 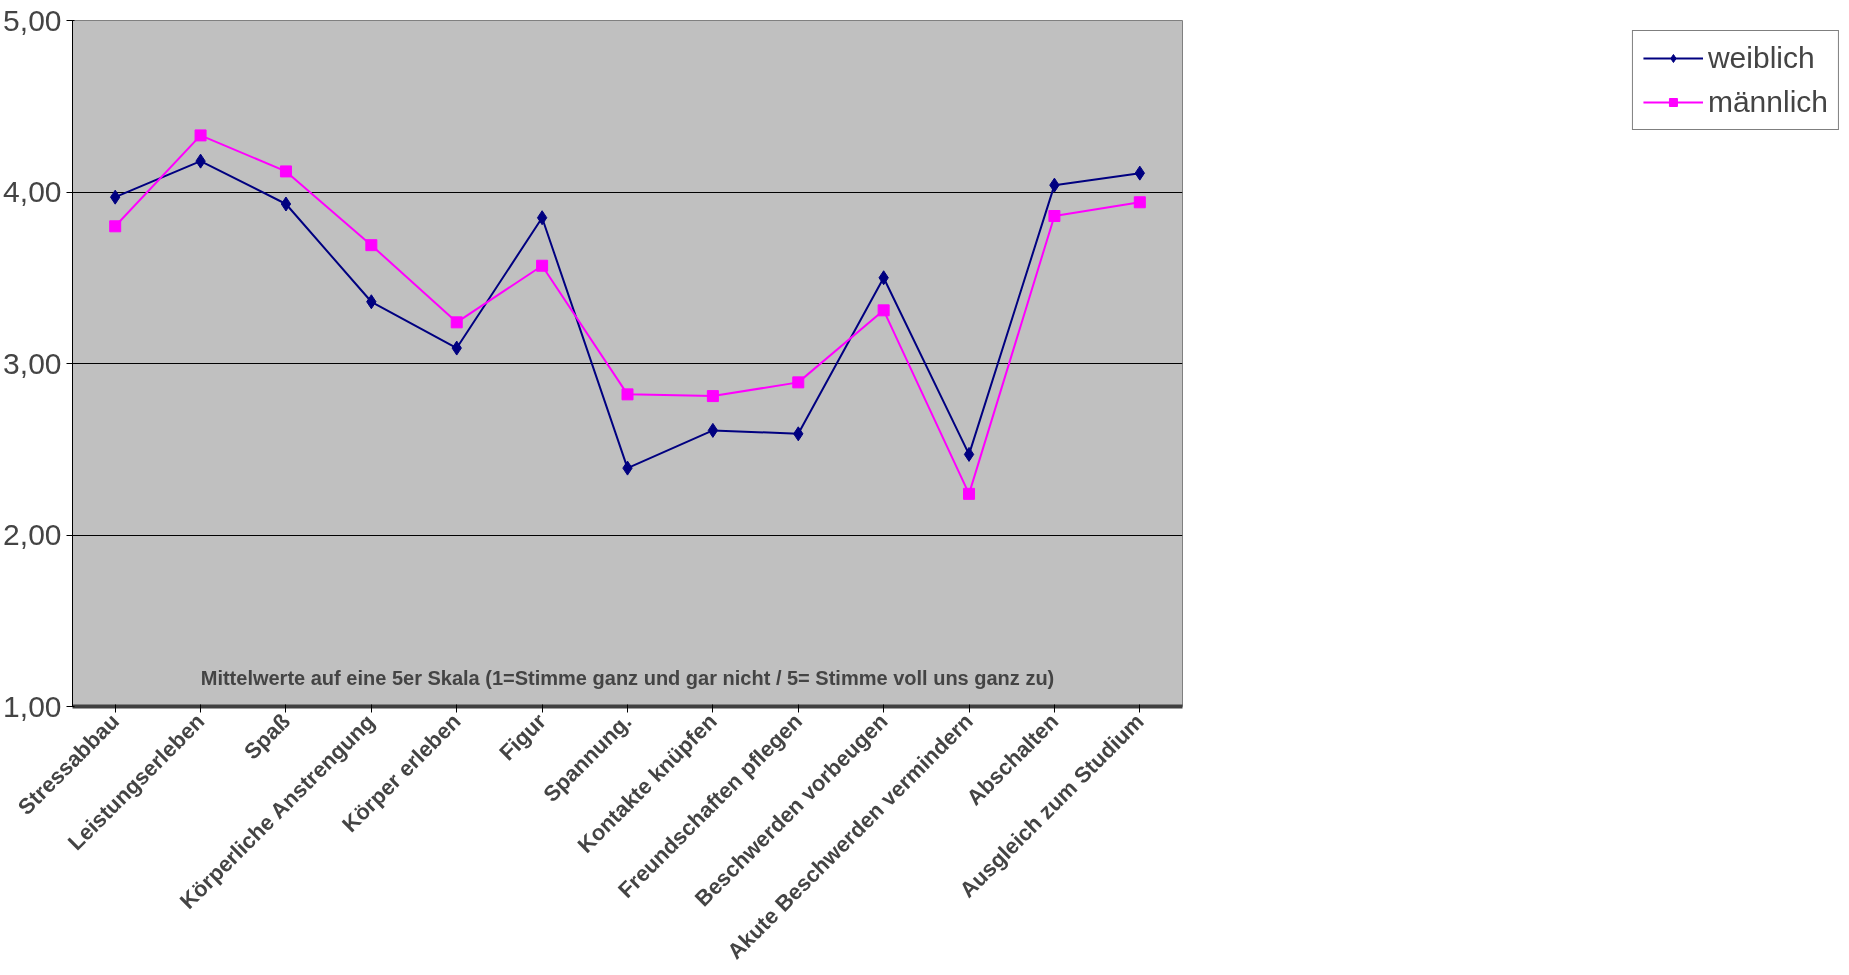 What do you see at coordinates (32, 191) in the screenshot?
I see `y-tick-label: 4,00` at bounding box center [32, 191].